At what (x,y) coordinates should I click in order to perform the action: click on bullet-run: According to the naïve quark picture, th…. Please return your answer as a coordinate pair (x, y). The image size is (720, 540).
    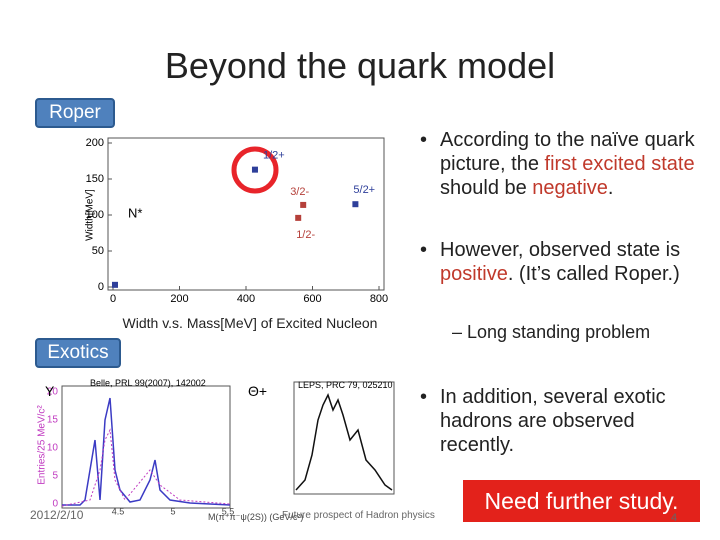
    Looking at the image, I should click on (567, 152).